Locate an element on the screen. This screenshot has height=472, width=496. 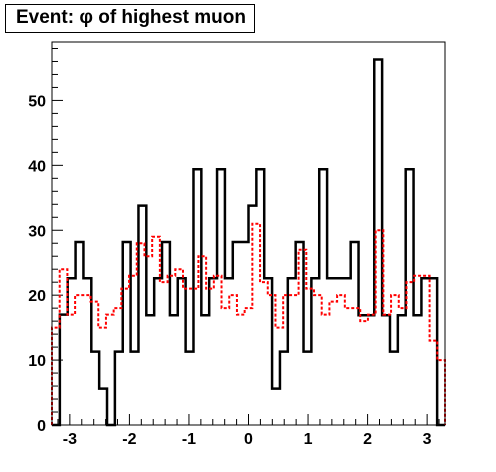
y-tick-label: 10 is located at coordinates (37, 361).